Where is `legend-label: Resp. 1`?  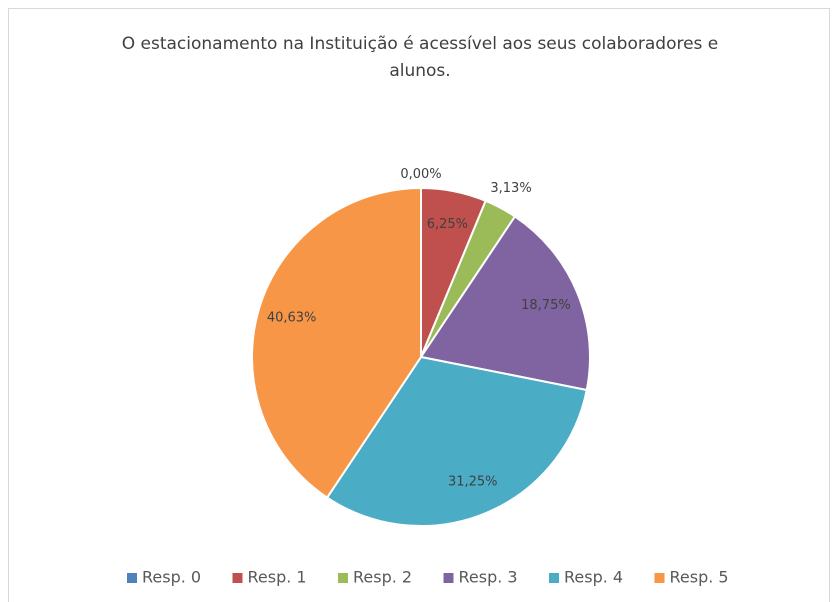
legend-label: Resp. 1 is located at coordinates (277, 577).